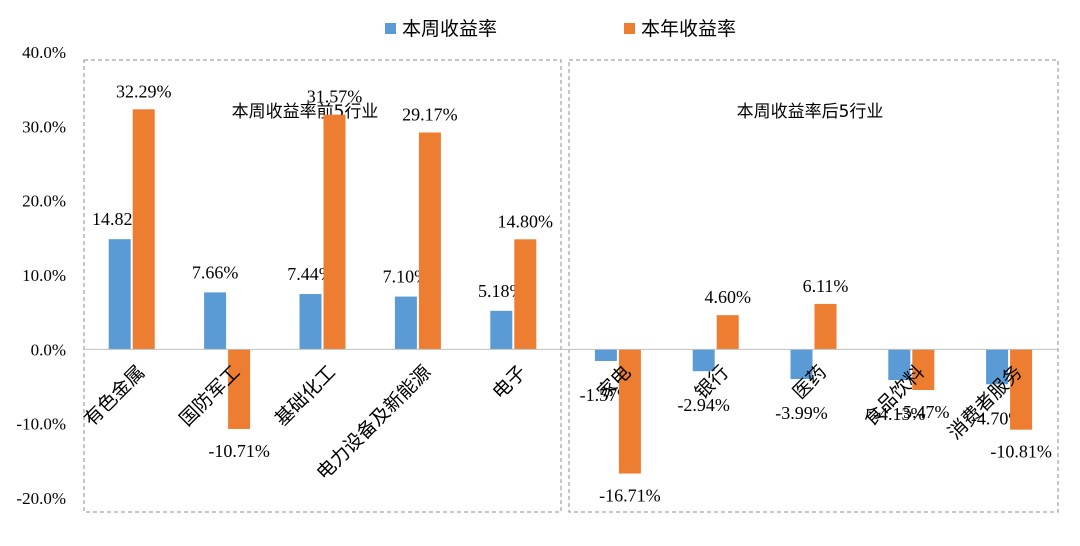 The image size is (1080, 546). Describe the element at coordinates (41, 424) in the screenshot. I see `y-tick-label: -10.0%` at that location.